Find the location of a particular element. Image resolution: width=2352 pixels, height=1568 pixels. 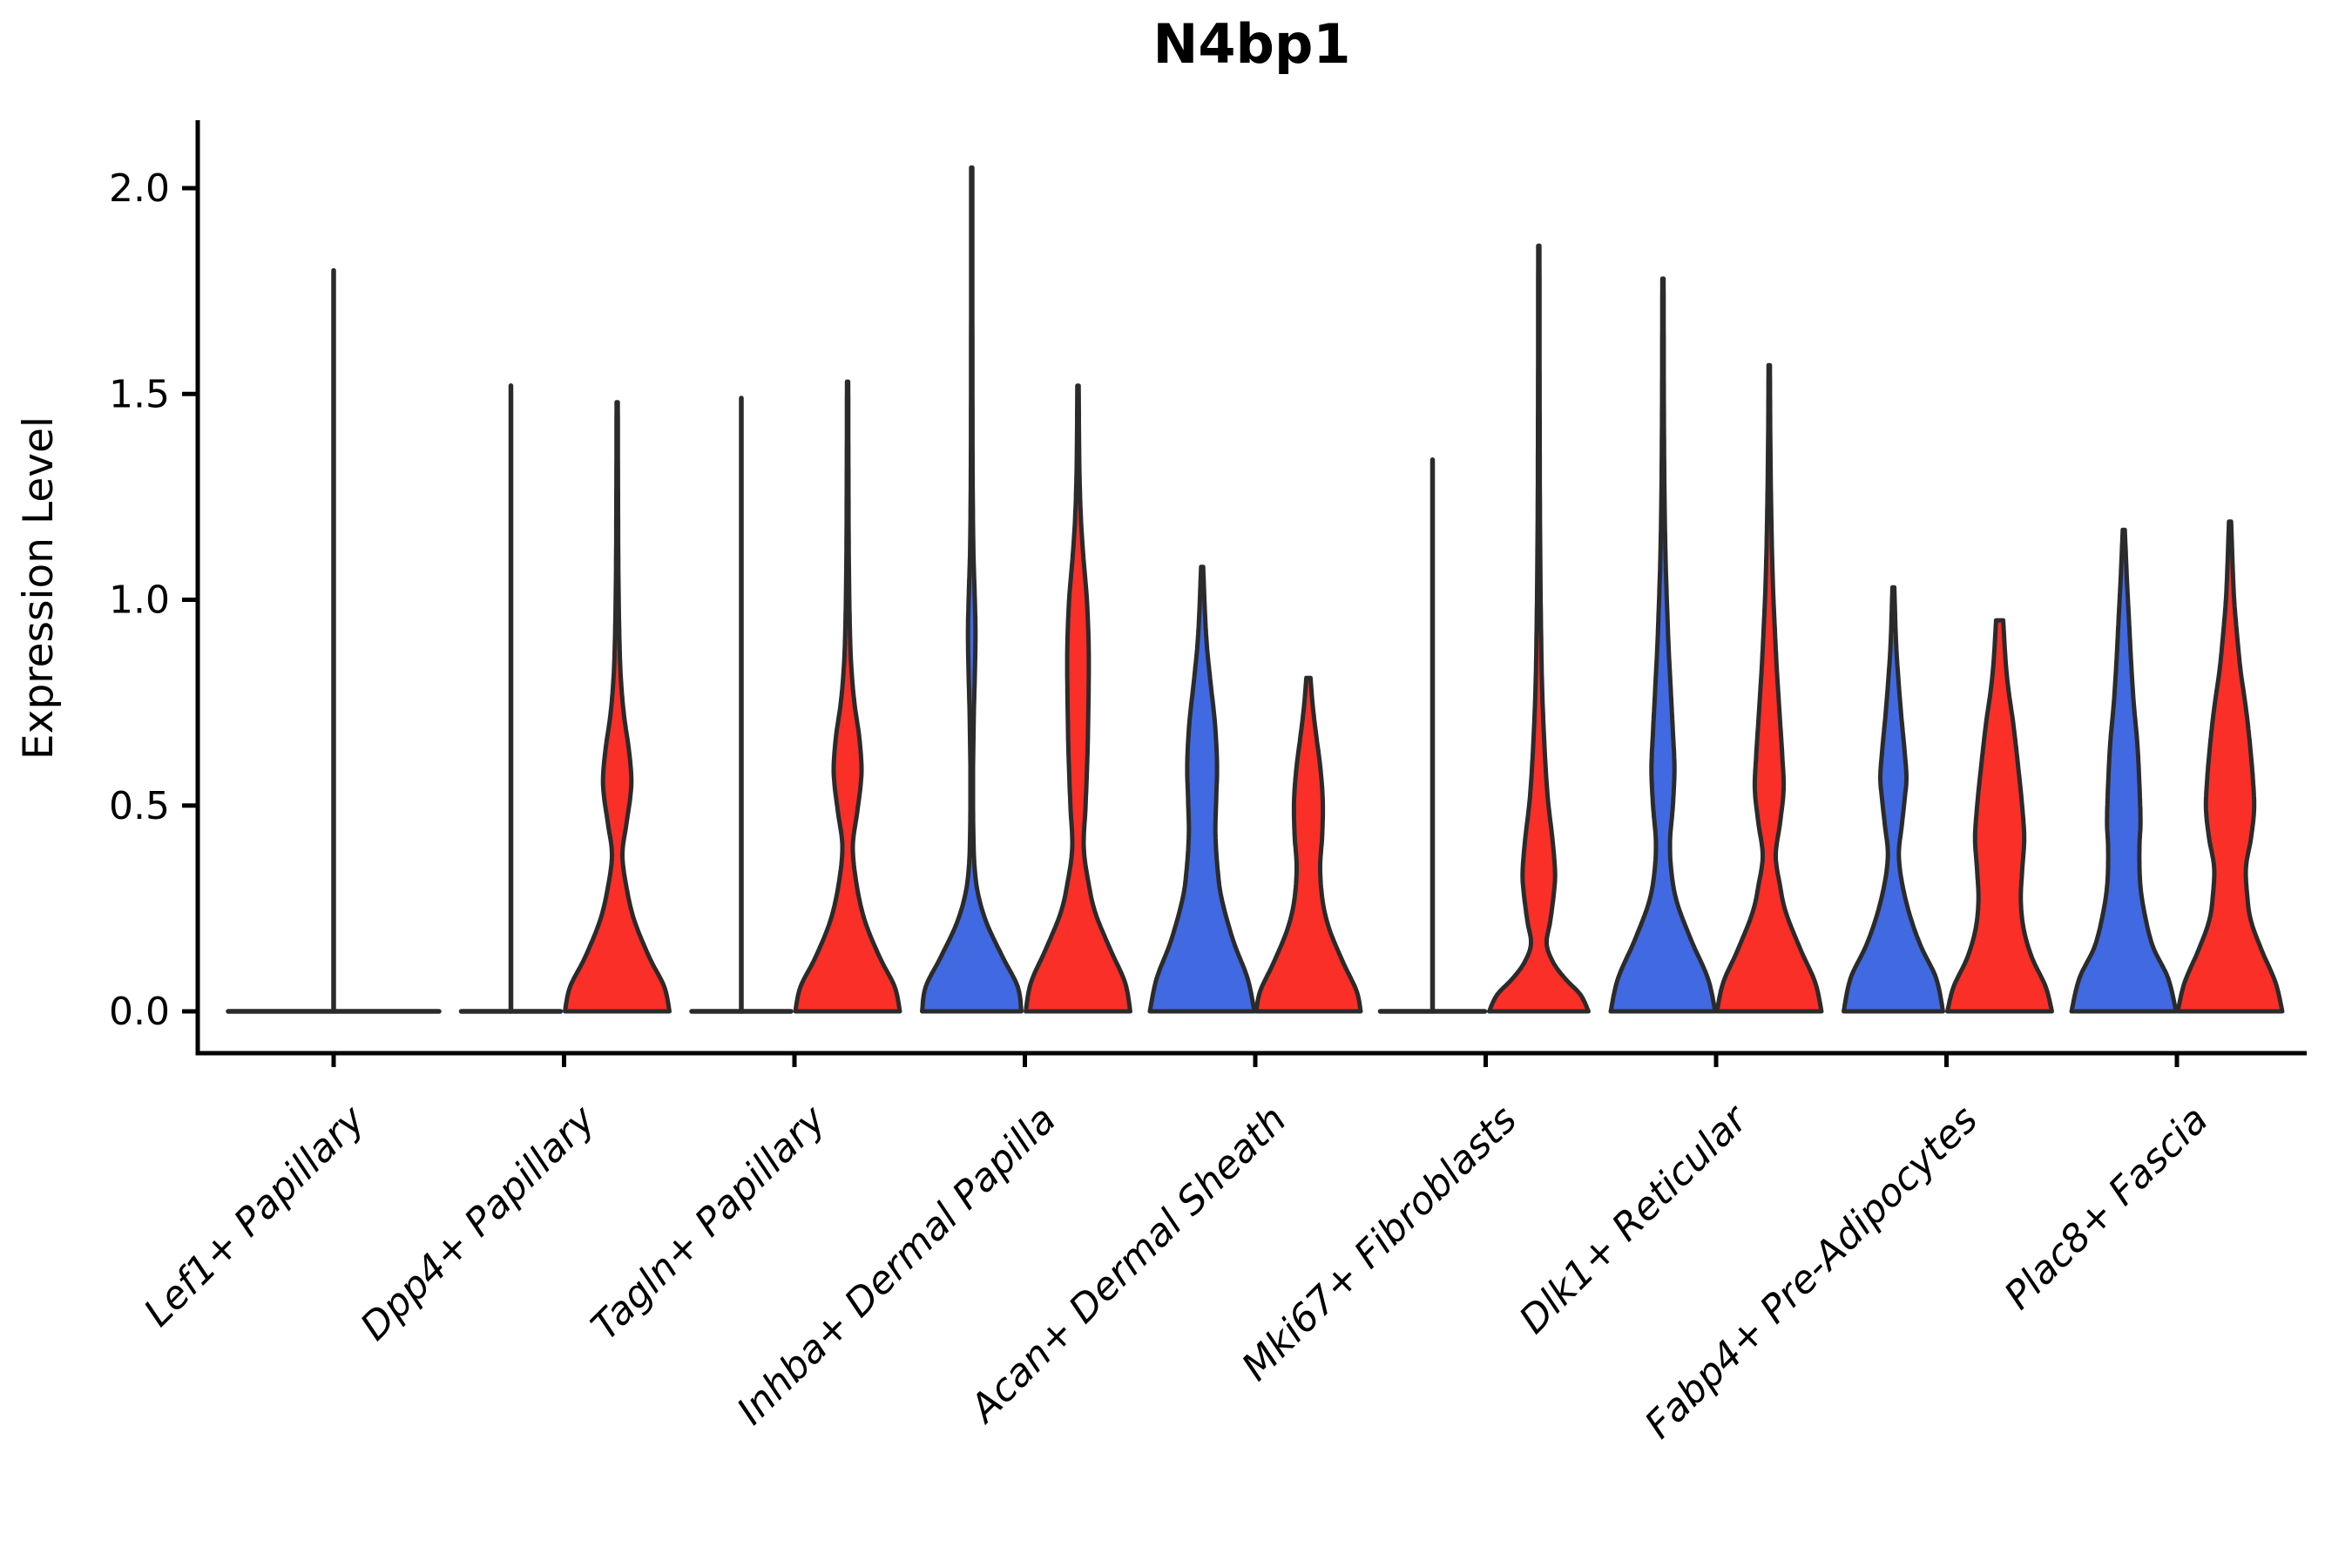

y-tick-label: 2.0 is located at coordinates (139, 188).